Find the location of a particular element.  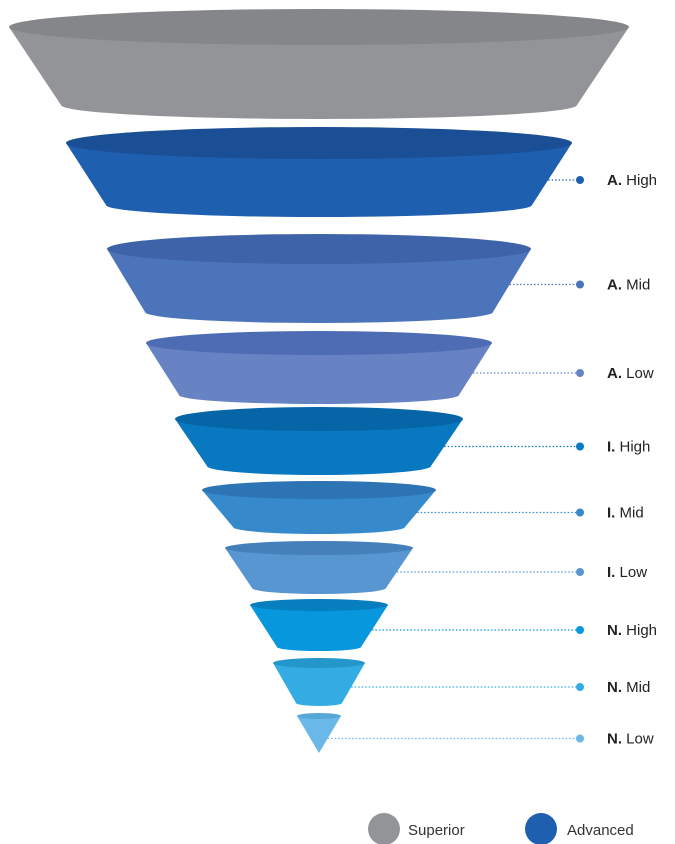

funnel-layer-i-high is located at coordinates (319, 441).